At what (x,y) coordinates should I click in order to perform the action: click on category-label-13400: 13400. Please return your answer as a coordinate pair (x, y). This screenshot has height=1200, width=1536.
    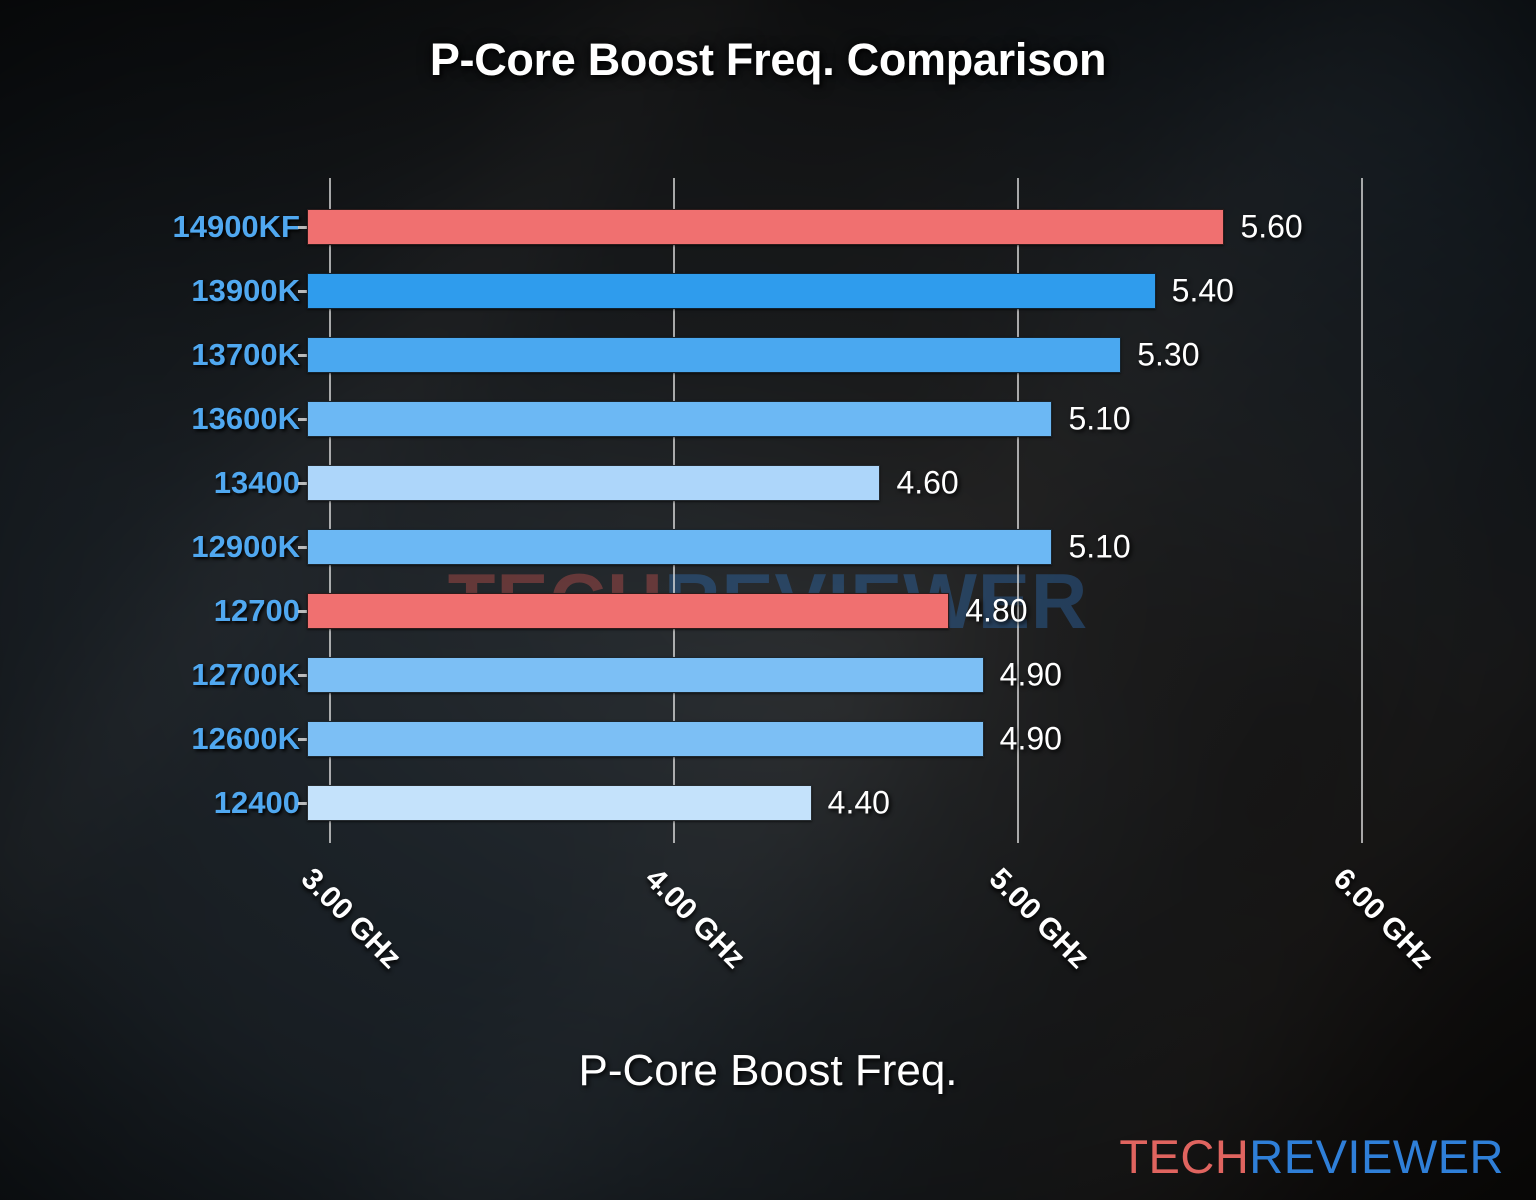
    Looking at the image, I should click on (256, 482).